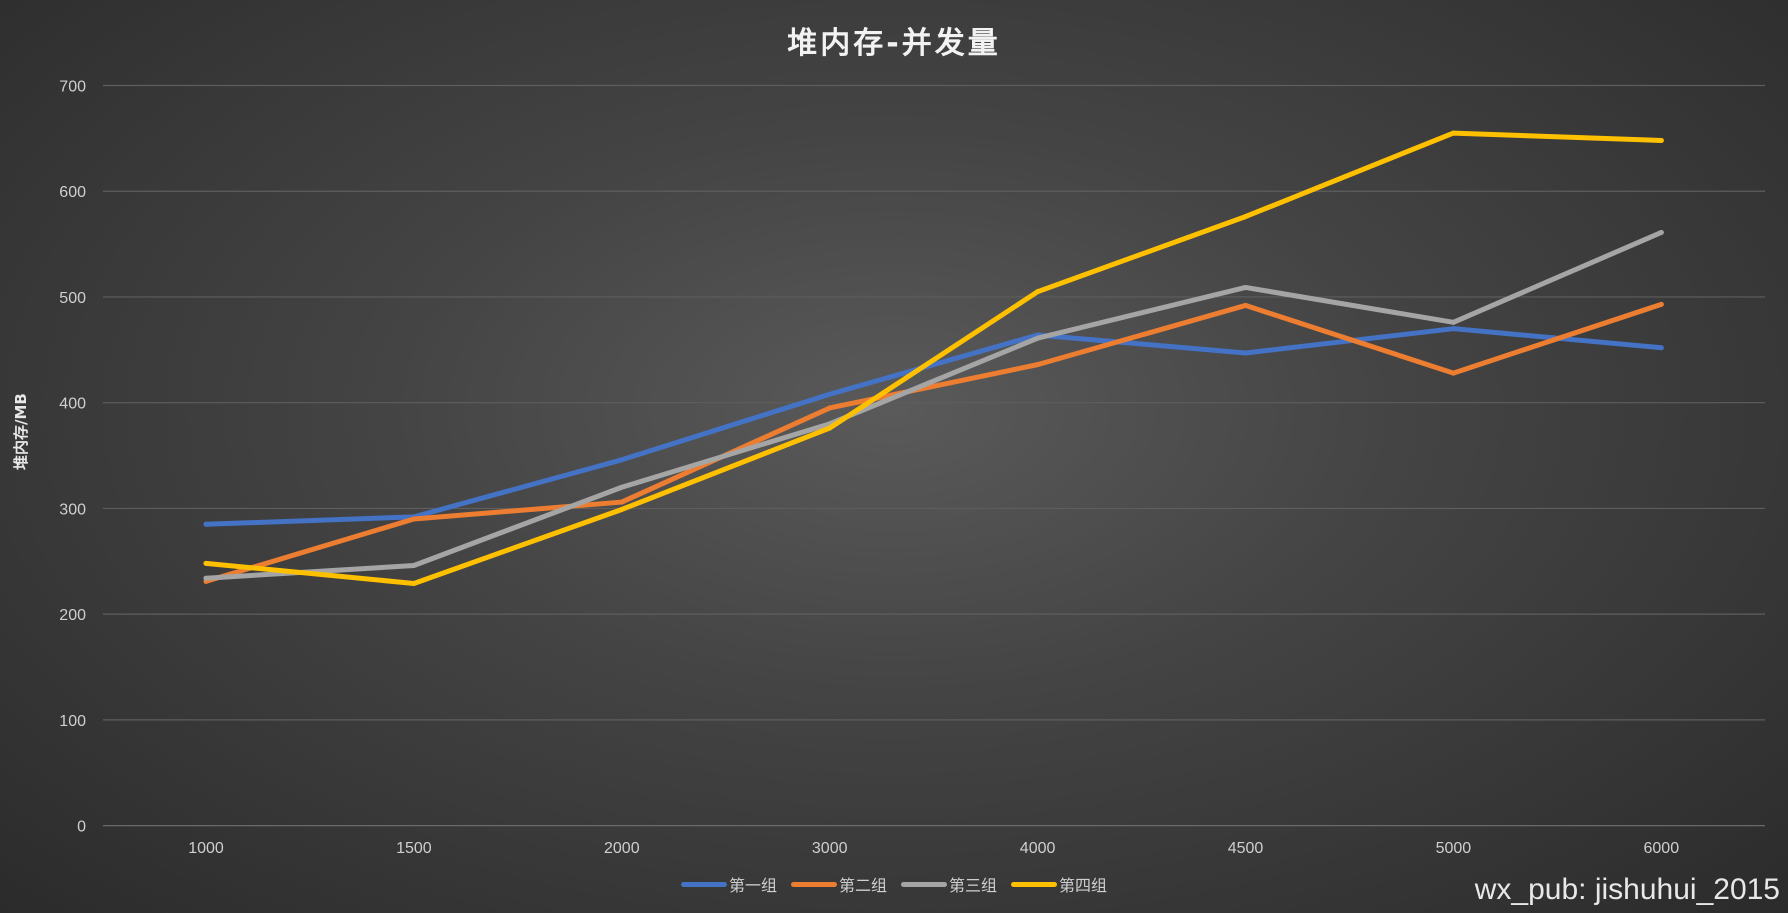  I want to click on legend-label: 第四组, so click(1083, 885).